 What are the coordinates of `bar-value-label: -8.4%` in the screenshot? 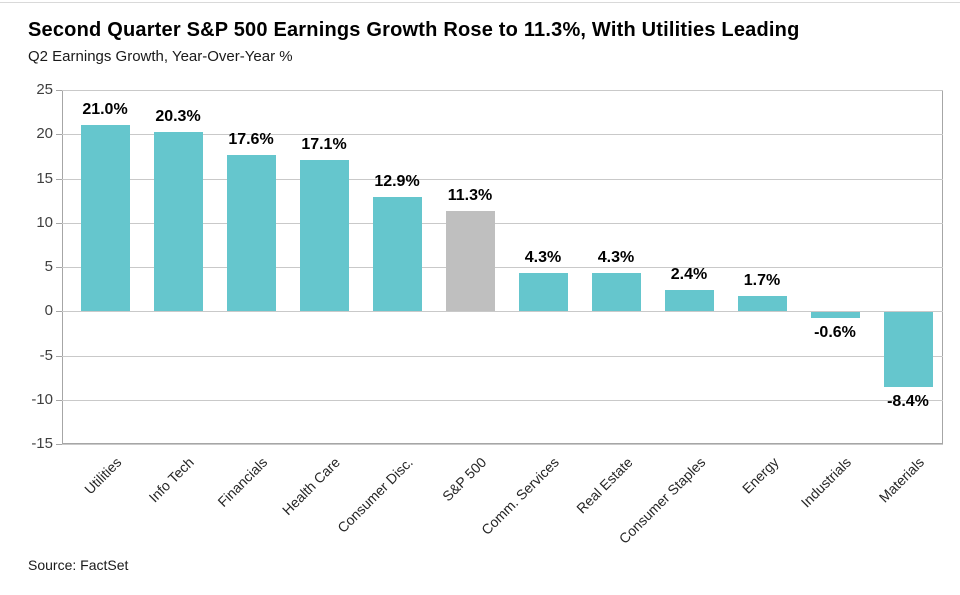 It's located at (908, 401).